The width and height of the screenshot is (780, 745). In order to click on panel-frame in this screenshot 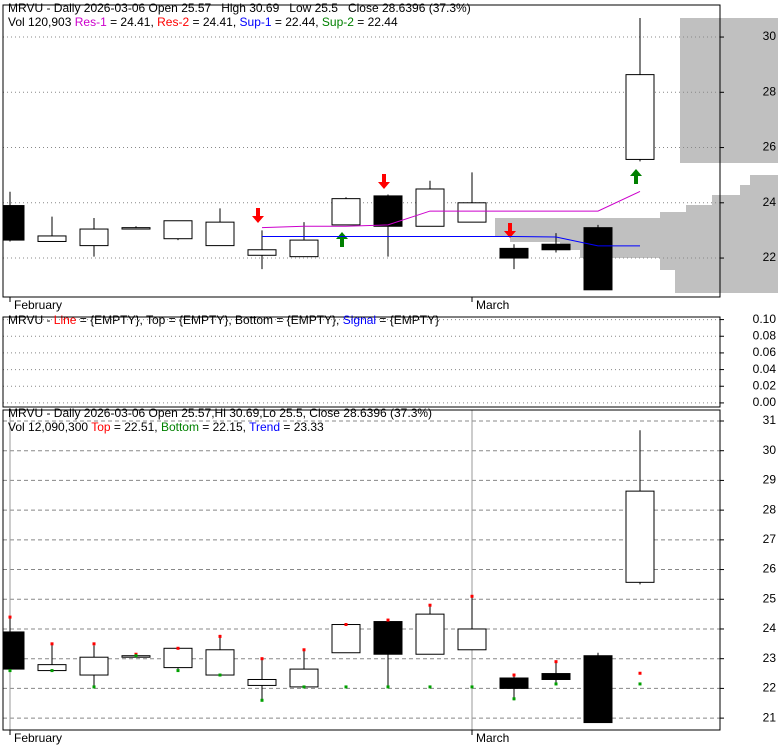, I will do `click(361, 362)`.